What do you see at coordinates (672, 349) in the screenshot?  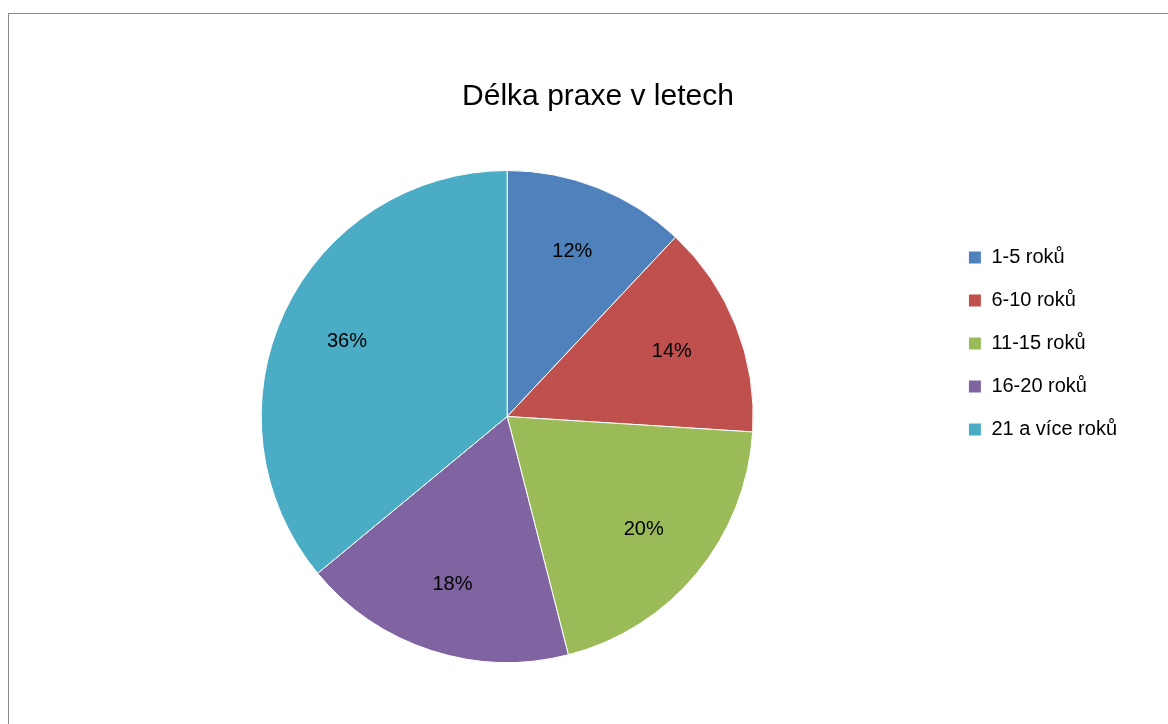 I see `data-label: 14%` at bounding box center [672, 349].